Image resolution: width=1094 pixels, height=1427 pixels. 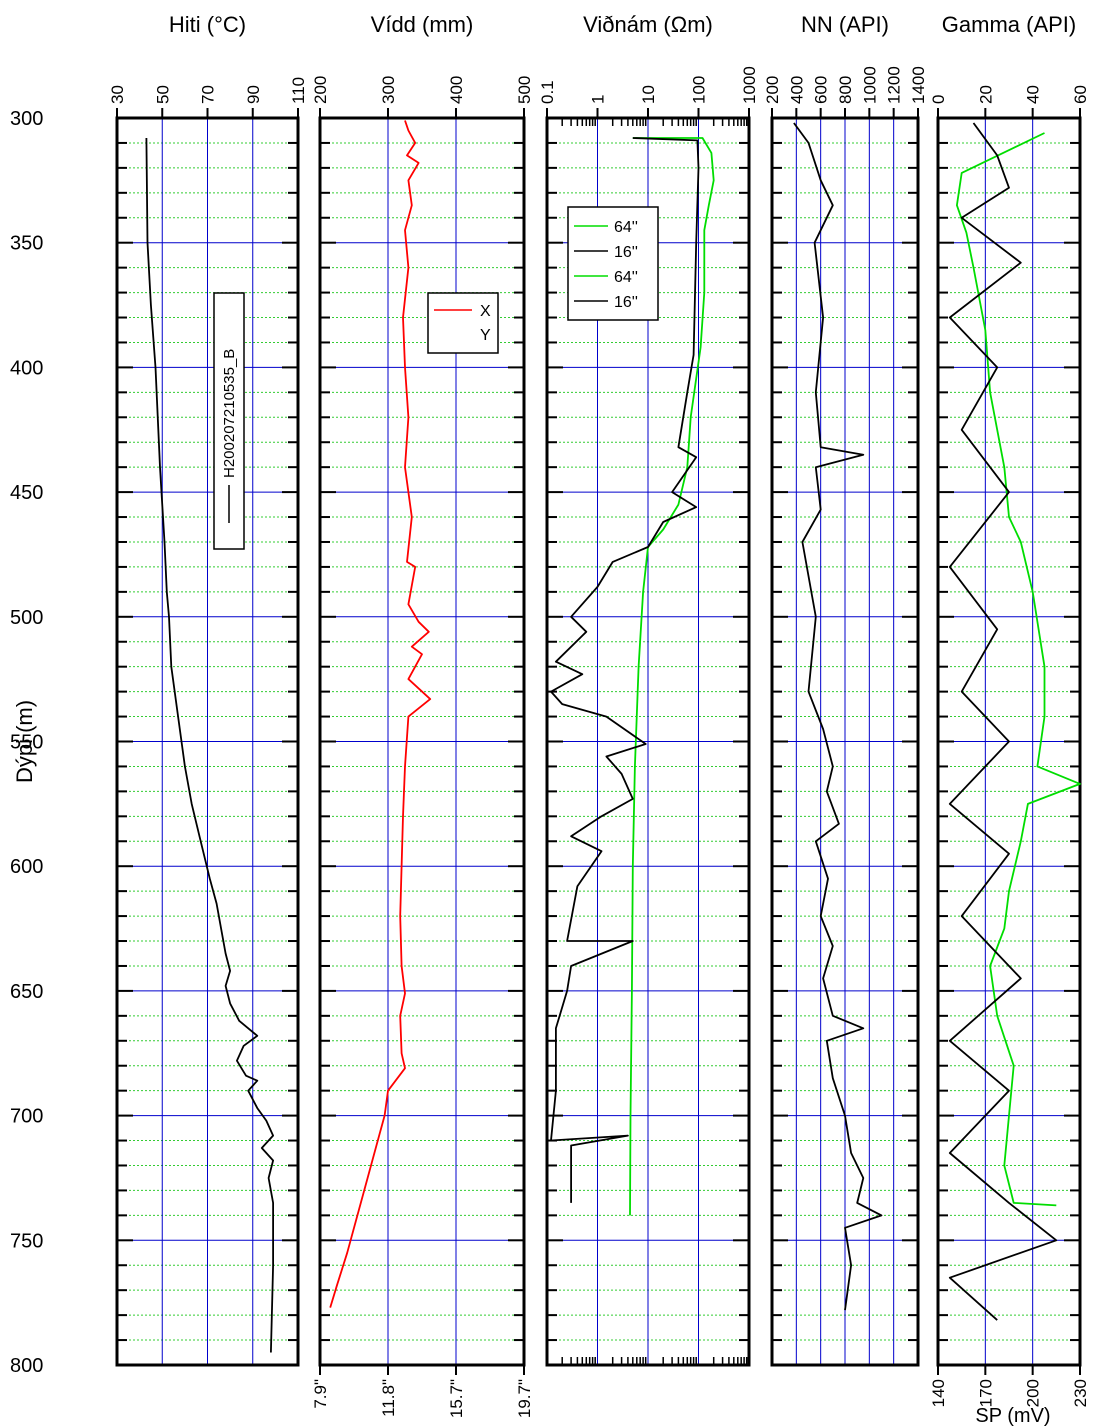 I want to click on track-3: NN (API) 200 400 600 800 1000 1200 1400, so click(x=845, y=689).